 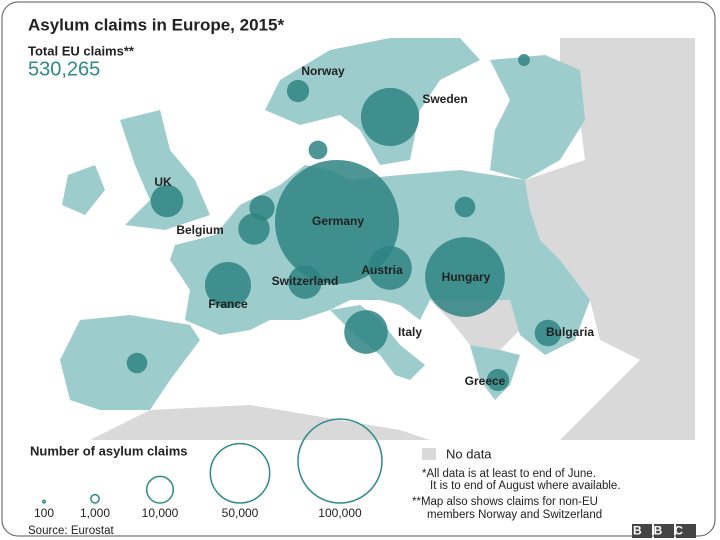 I want to click on country-label: Hungary, so click(x=466, y=277).